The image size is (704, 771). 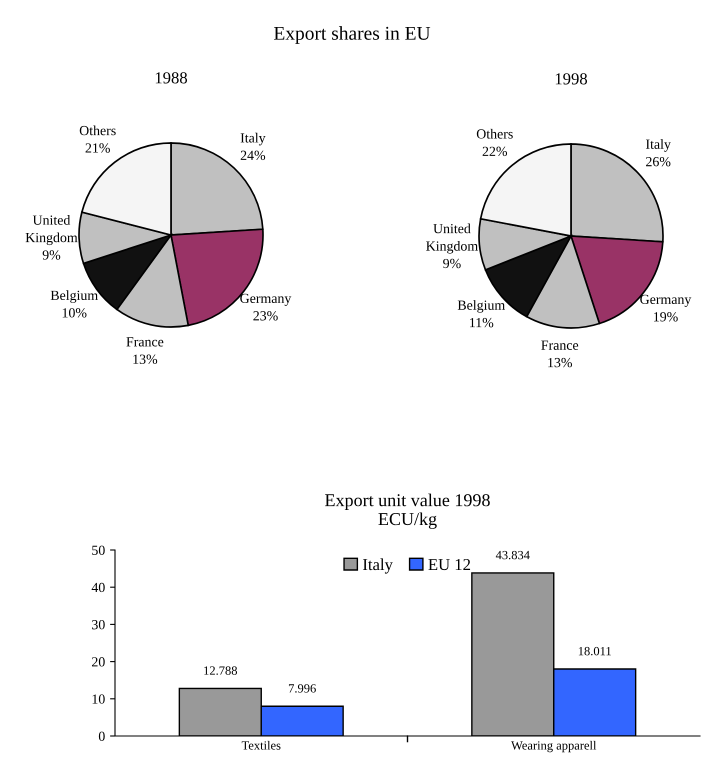 What do you see at coordinates (261, 745) in the screenshot?
I see `x-tick-label: Textiles` at bounding box center [261, 745].